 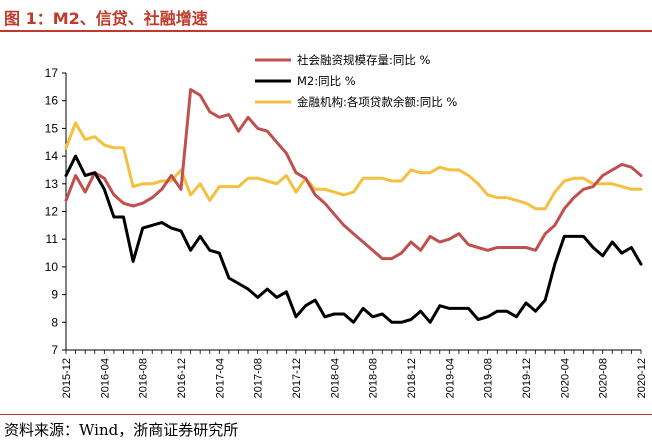 What do you see at coordinates (450, 378) in the screenshot?
I see `x-tick-label: 2019-04` at bounding box center [450, 378].